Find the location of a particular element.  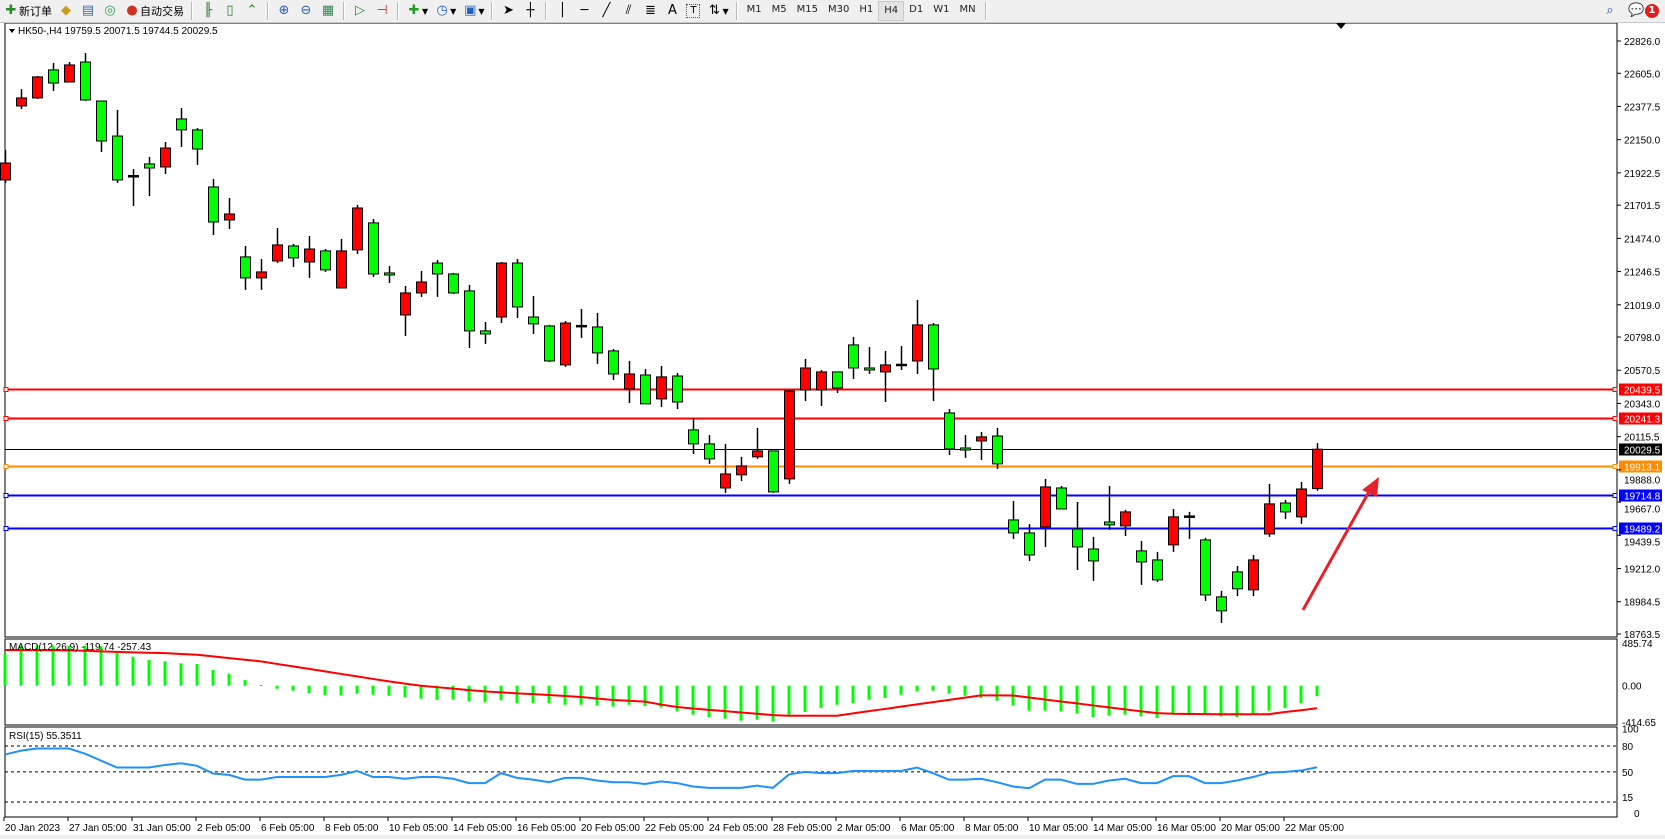

new-order-button: ✚ 新订单 is located at coordinates (27, 11).